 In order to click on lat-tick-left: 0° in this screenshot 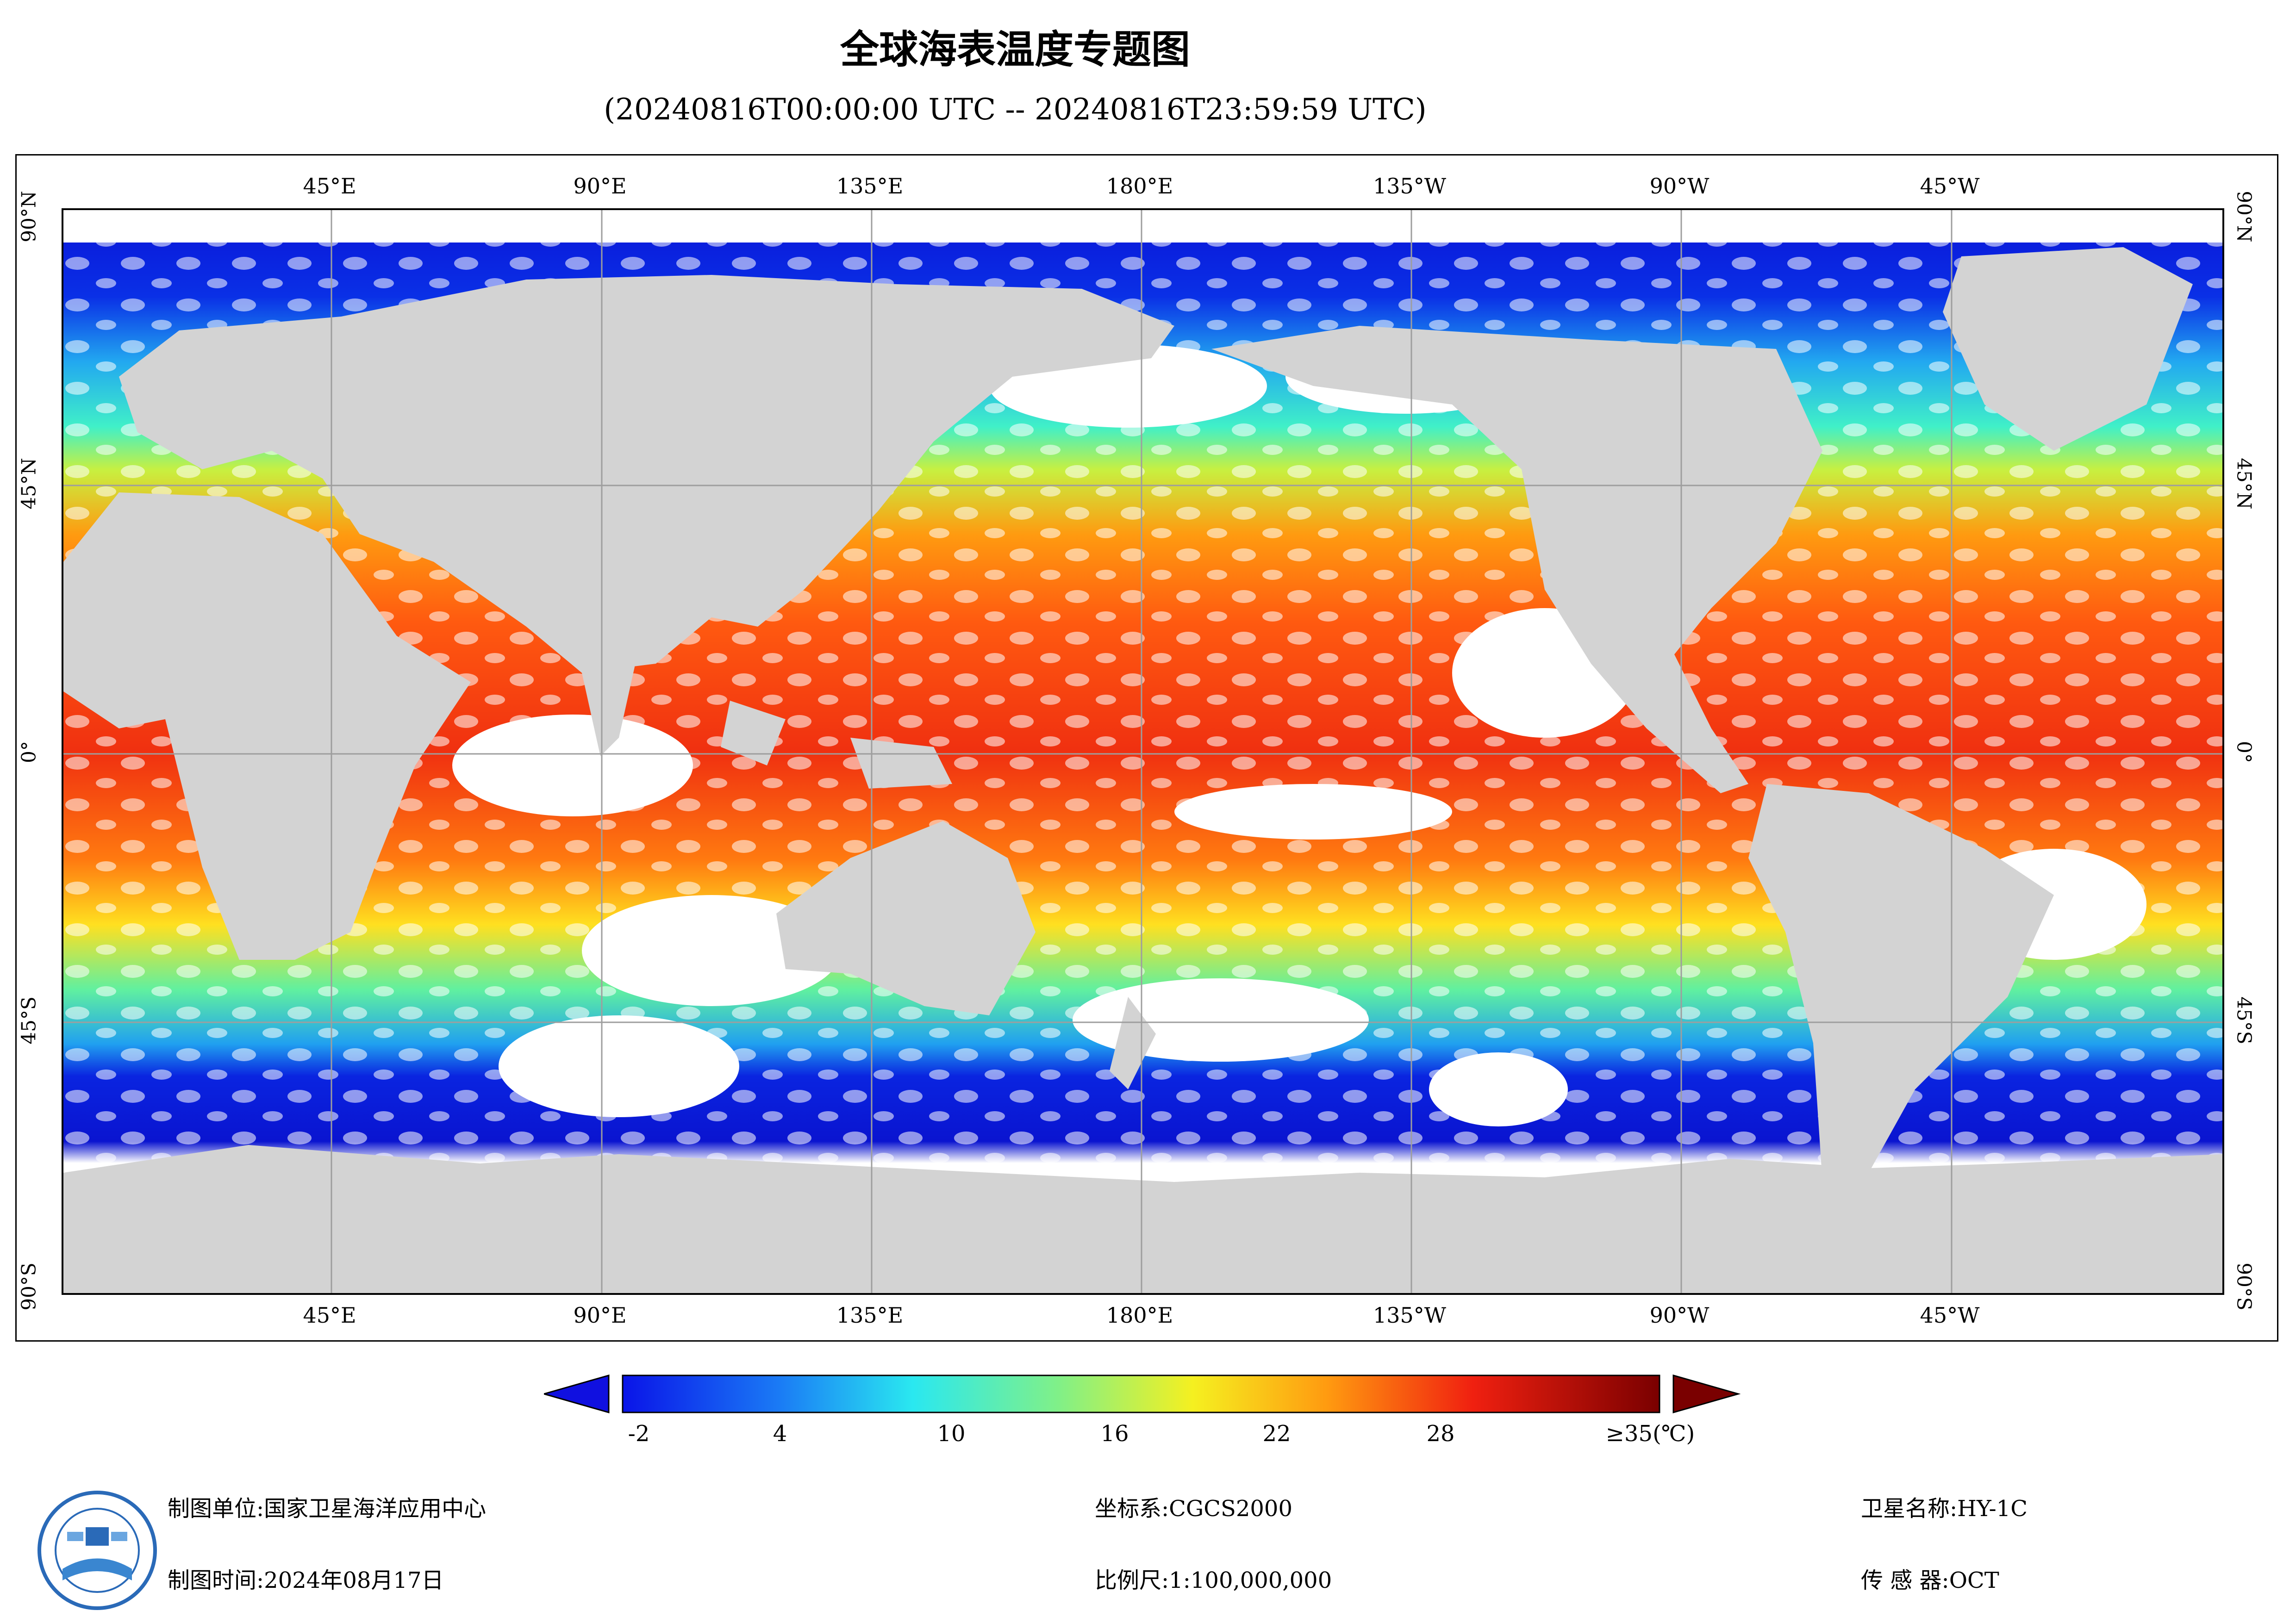, I will do `click(28, 752)`.